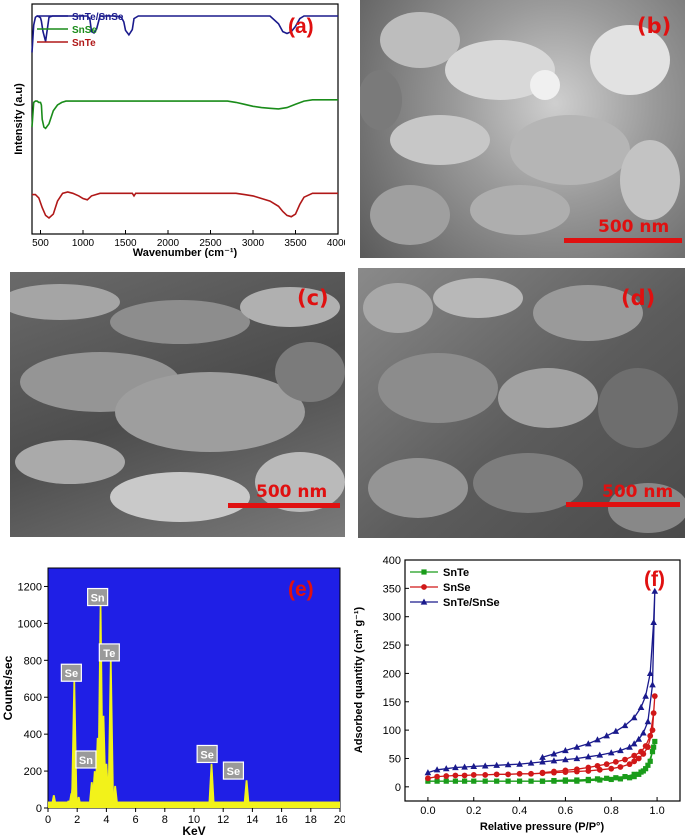  What do you see at coordinates (77, 820) in the screenshot?
I see `eds-xtick-label: 2` at bounding box center [77, 820].